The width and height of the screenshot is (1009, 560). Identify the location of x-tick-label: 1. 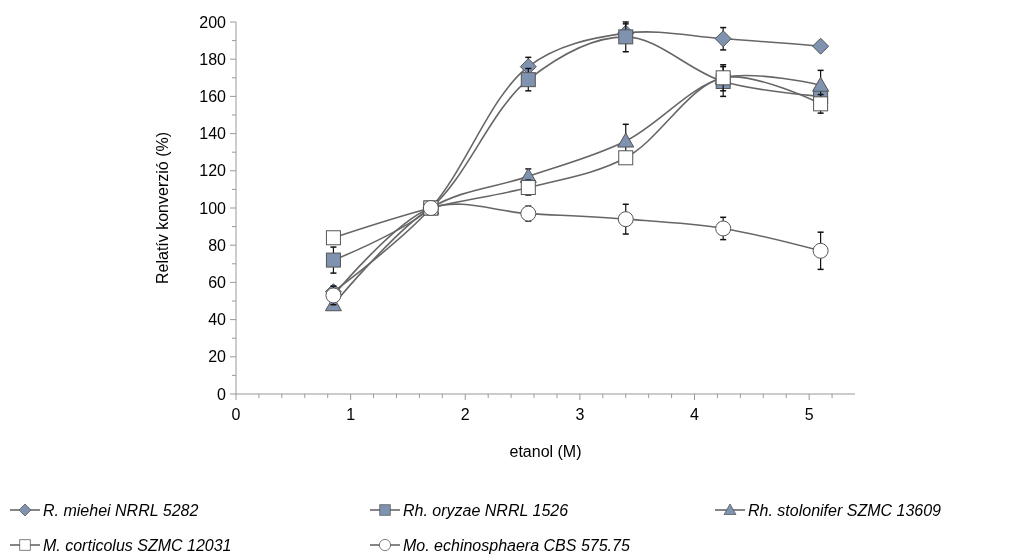
(351, 414).